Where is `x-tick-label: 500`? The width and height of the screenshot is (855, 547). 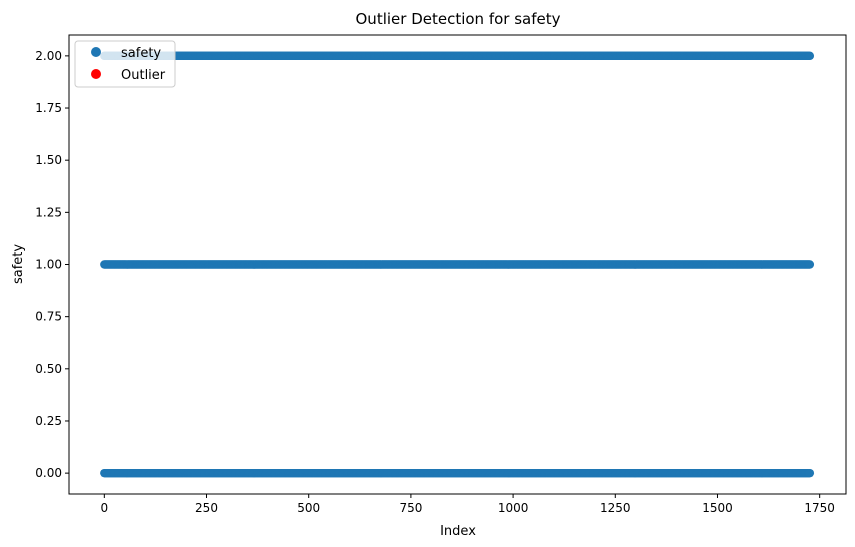
x-tick-label: 500 is located at coordinates (308, 508).